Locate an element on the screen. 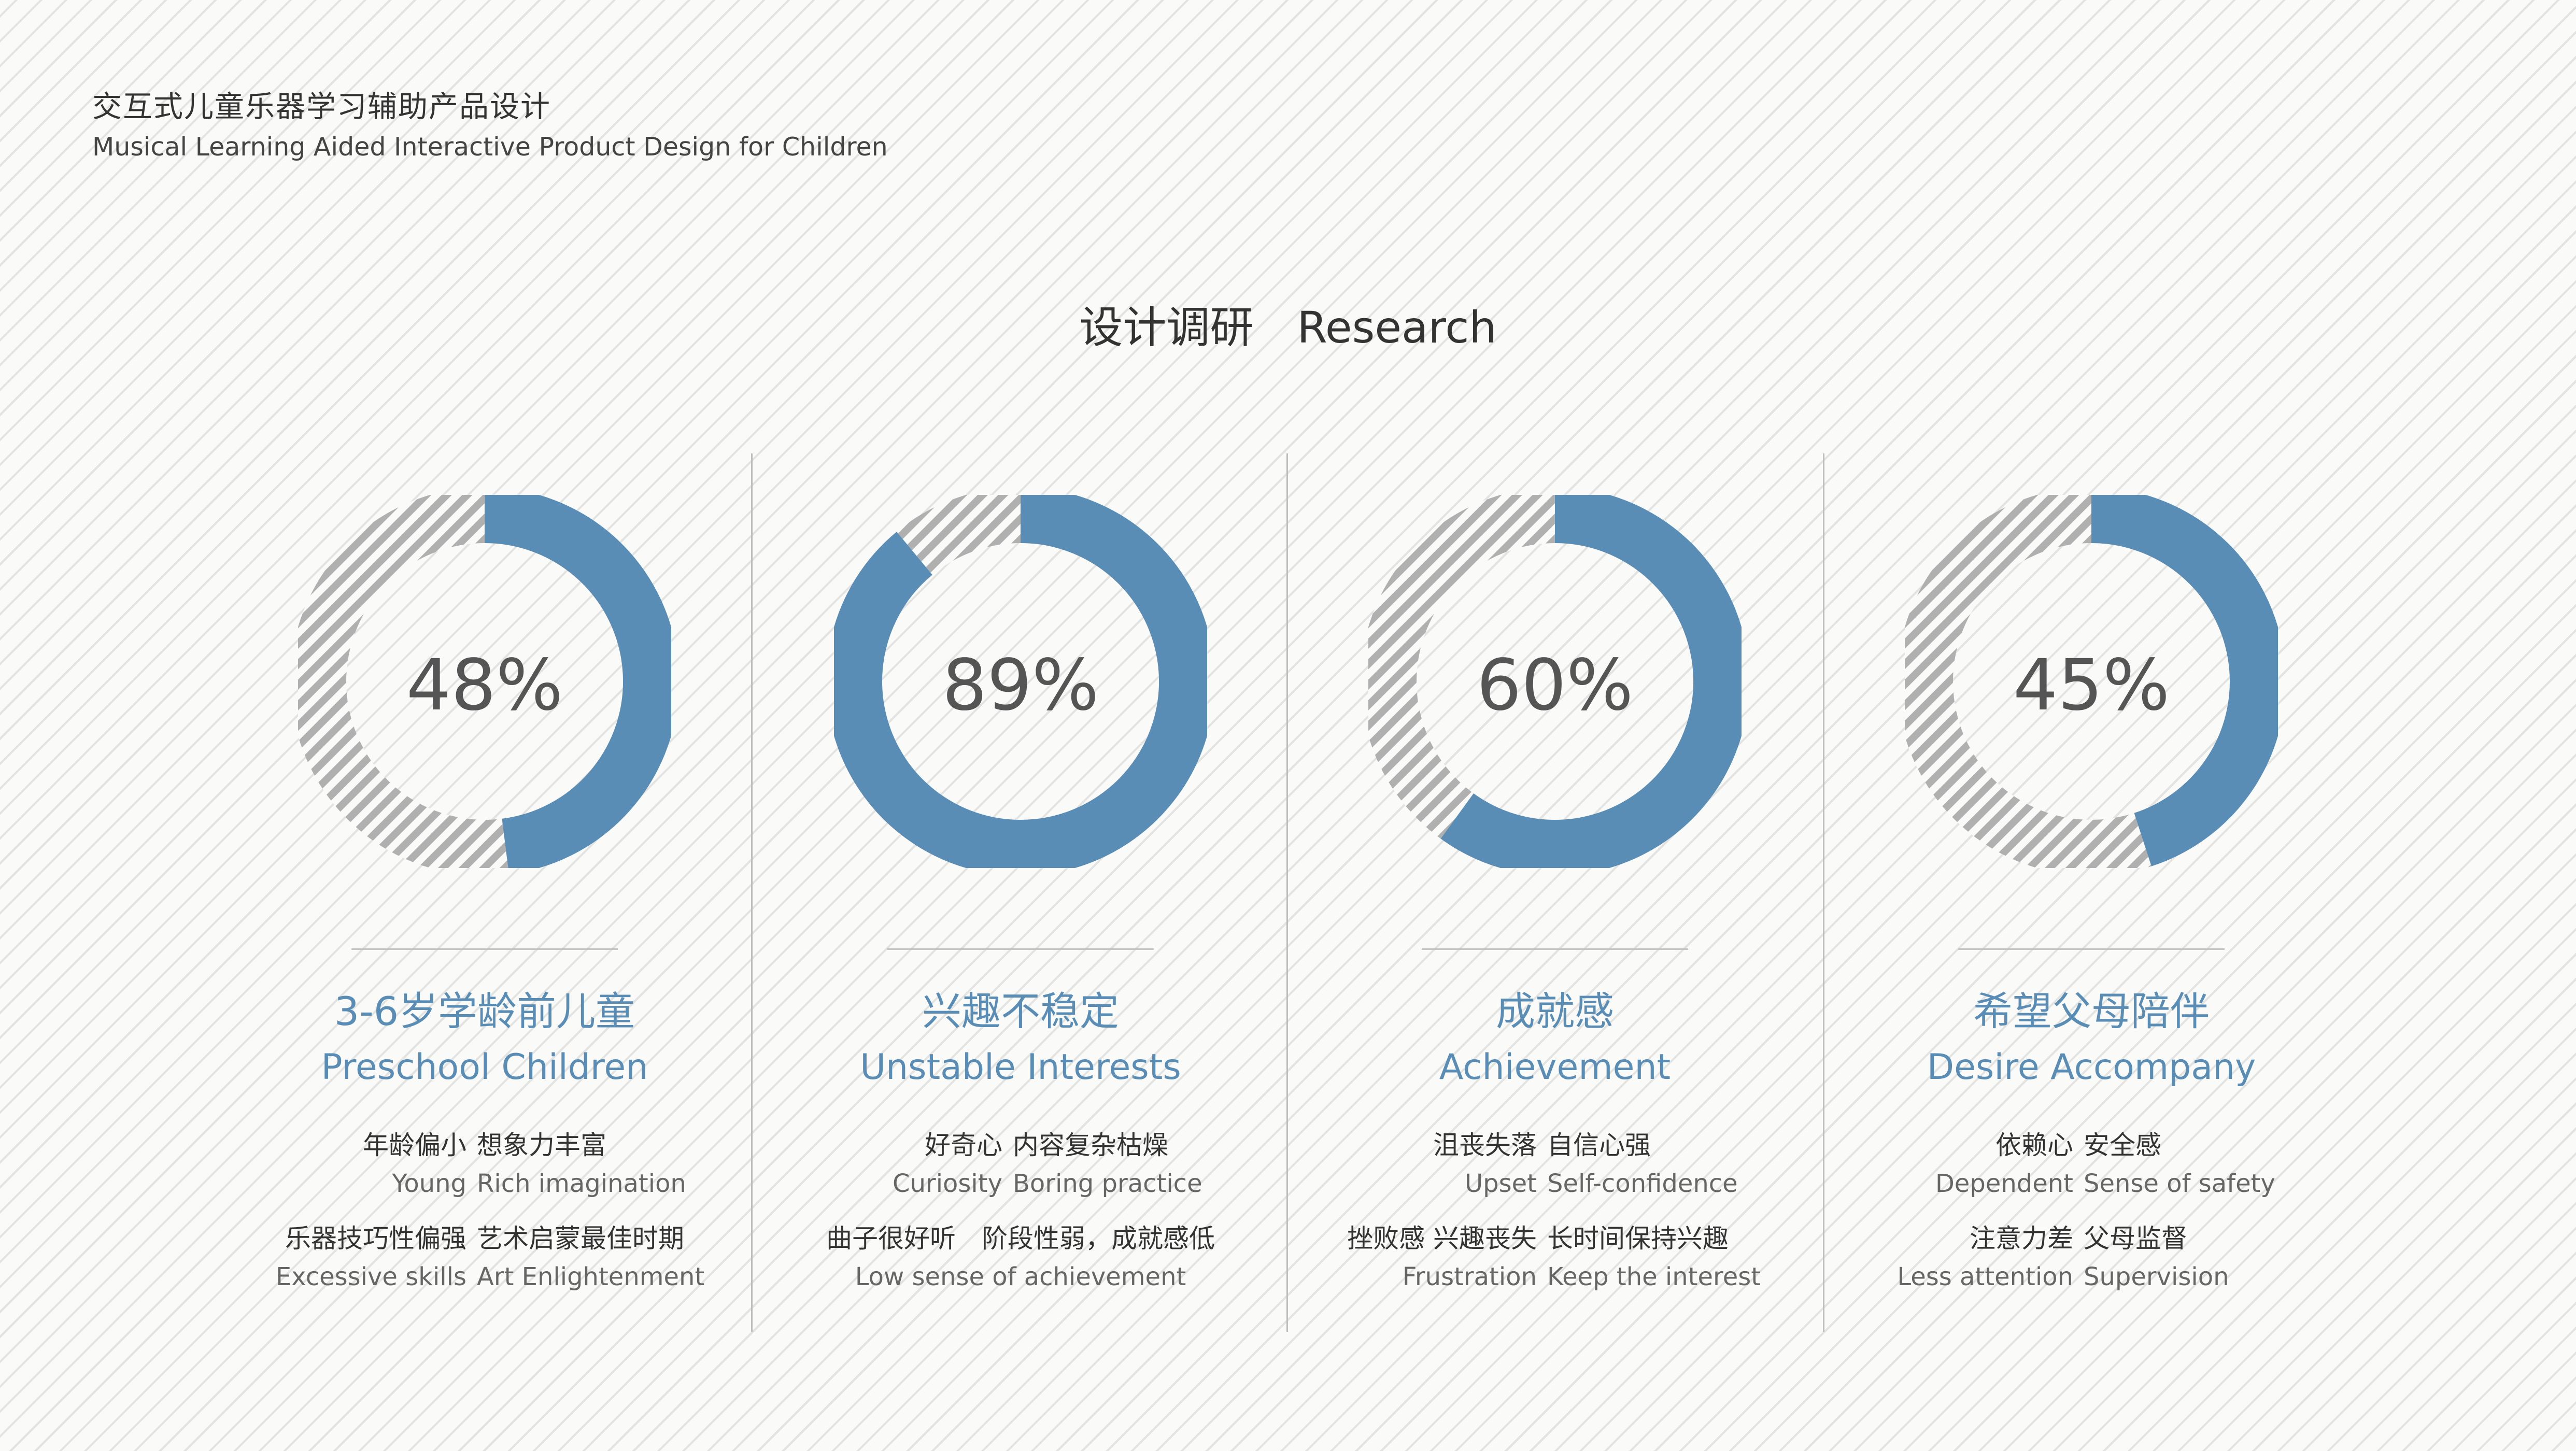  trait-label-zh: 艺术启蒙最佳时期 is located at coordinates (580, 1239).